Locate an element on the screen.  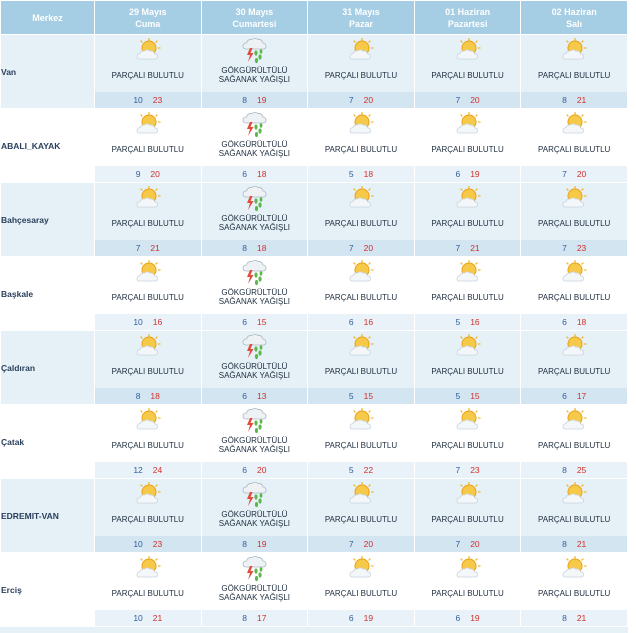
city-name: Erciş is located at coordinates (47, 589).